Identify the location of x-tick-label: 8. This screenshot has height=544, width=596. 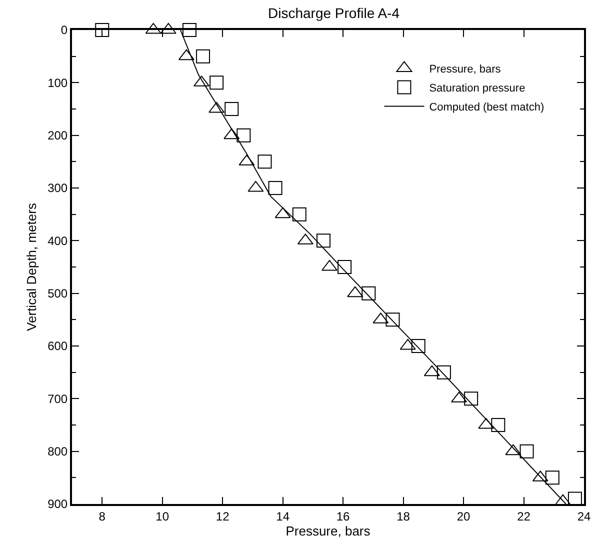
(102, 516).